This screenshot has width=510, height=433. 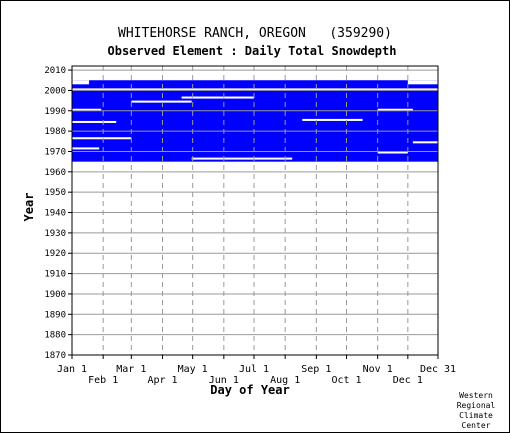 I want to click on y-tick-label-1870: 1870, so click(x=55, y=356).